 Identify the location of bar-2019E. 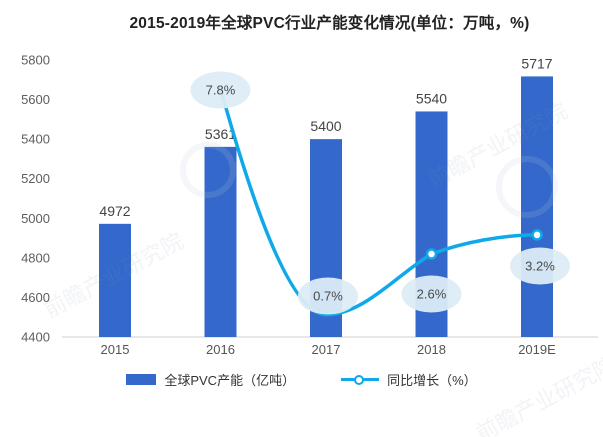
(537, 206).